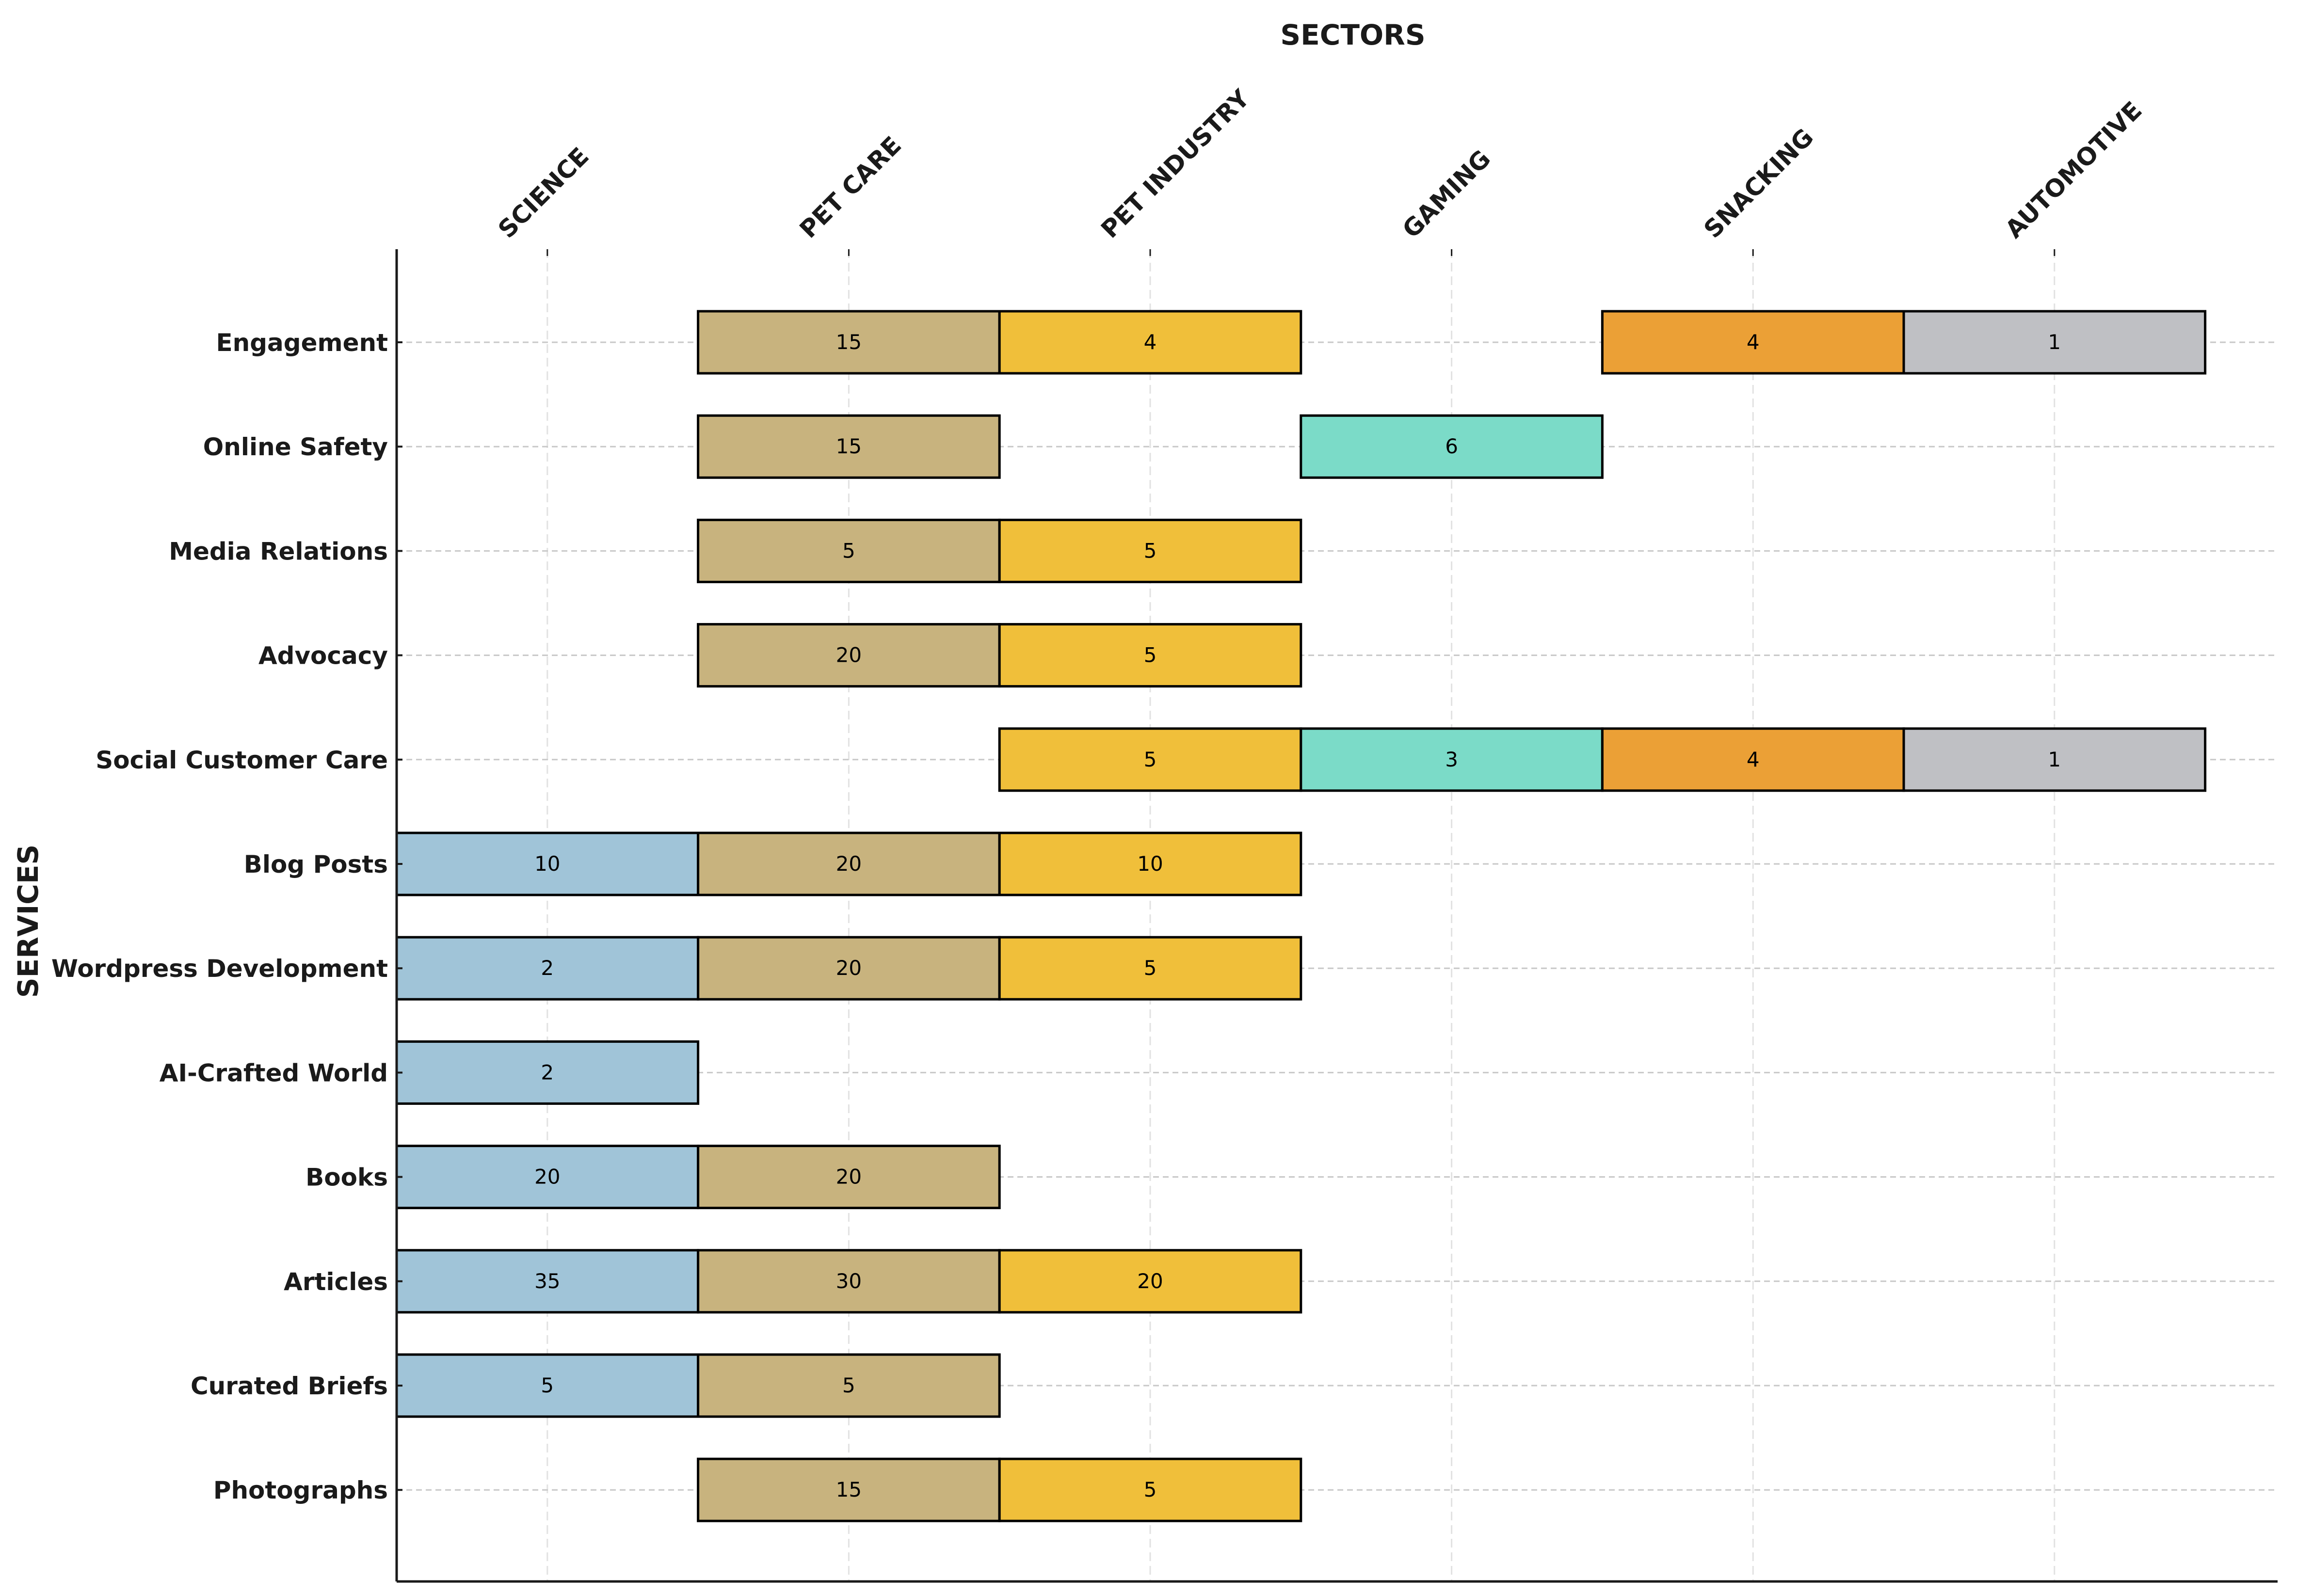  I want to click on y-tick-label: Online Safety, so click(295, 447).